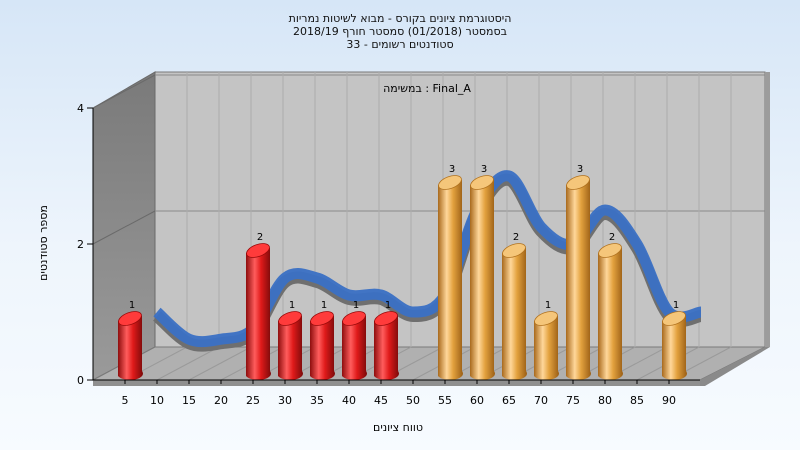  I want to click on y-tick-label: 2, so click(80, 244).